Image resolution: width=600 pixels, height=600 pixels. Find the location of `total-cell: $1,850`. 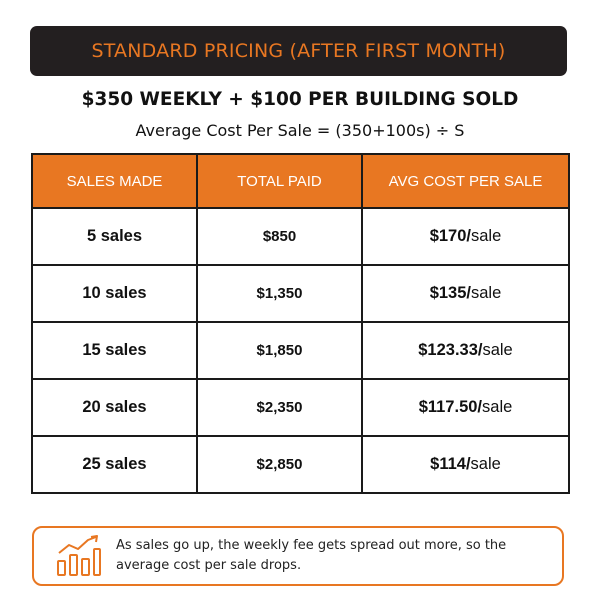

total-cell: $1,850 is located at coordinates (279, 350).